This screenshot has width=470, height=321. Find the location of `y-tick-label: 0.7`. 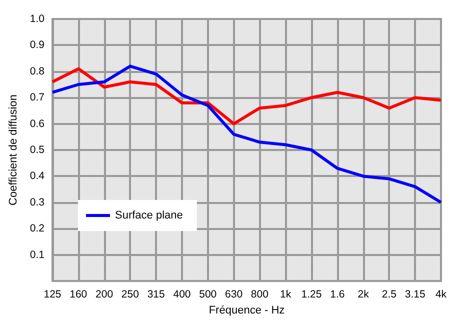

y-tick-label: 0.7 is located at coordinates (37, 98).